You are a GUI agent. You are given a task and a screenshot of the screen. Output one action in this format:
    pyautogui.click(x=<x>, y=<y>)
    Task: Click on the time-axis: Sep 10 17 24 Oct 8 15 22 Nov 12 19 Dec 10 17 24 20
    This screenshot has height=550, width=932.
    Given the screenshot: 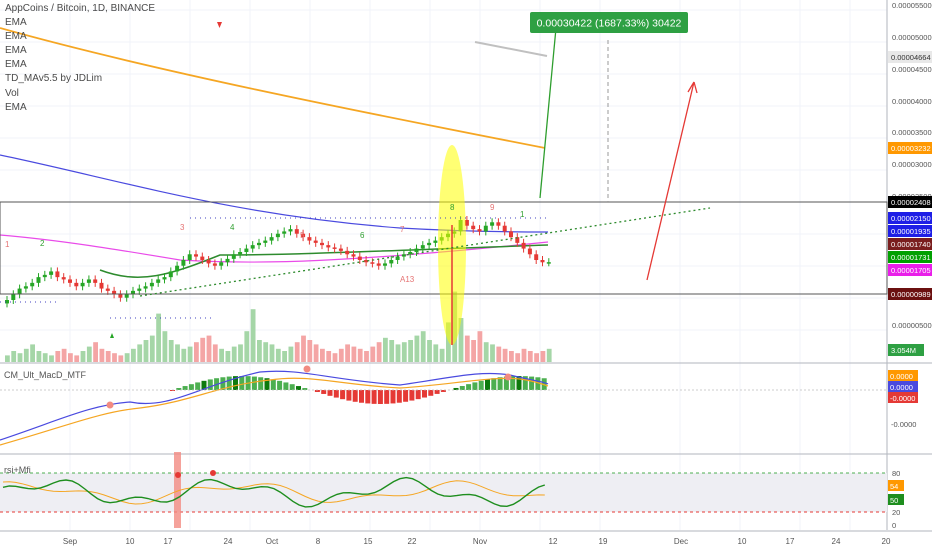 What is the action you would take?
    pyautogui.click(x=477, y=541)
    